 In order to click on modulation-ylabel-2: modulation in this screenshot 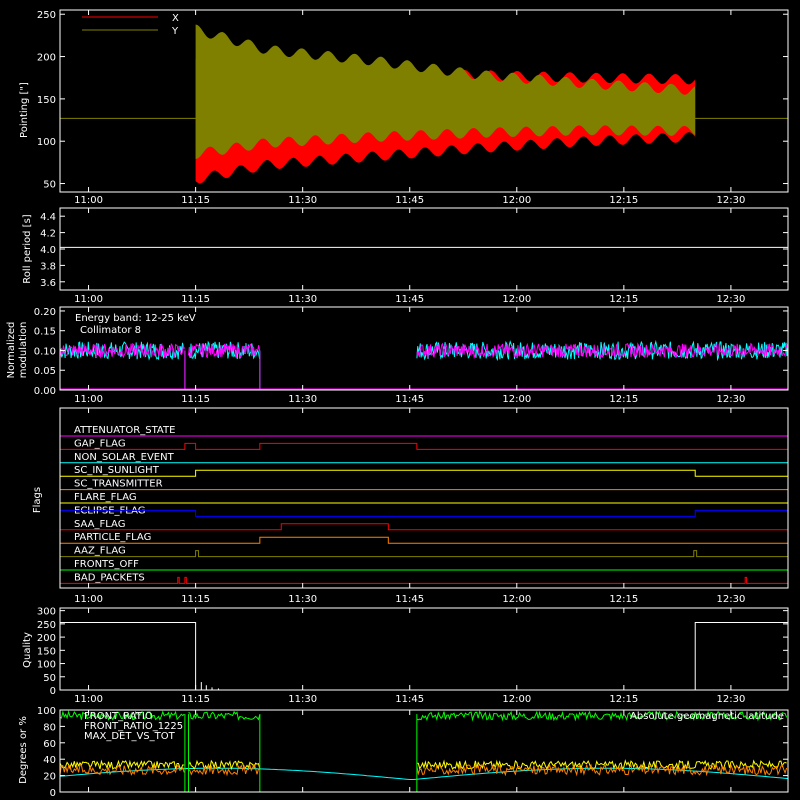, I will do `click(23, 350)`.